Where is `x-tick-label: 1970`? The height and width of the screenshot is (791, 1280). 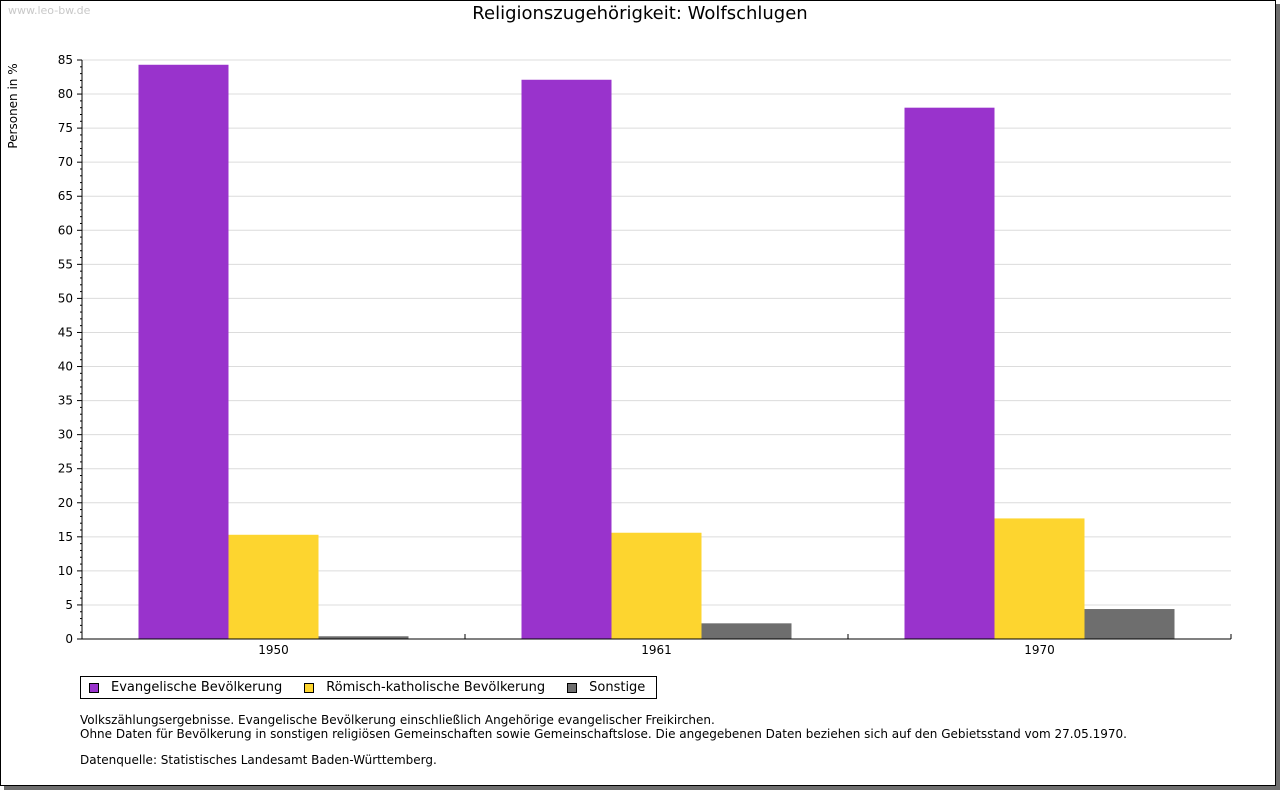 x-tick-label: 1970 is located at coordinates (1039, 650).